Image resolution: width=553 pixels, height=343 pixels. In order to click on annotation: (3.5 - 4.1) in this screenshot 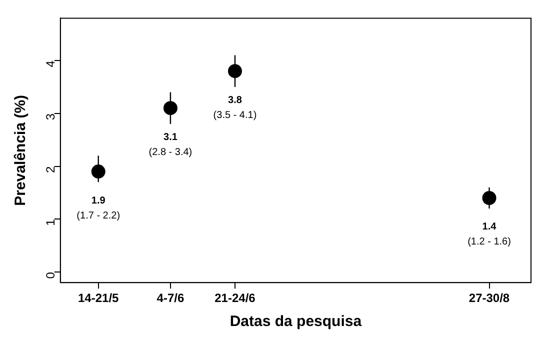, I will do `click(235, 115)`.